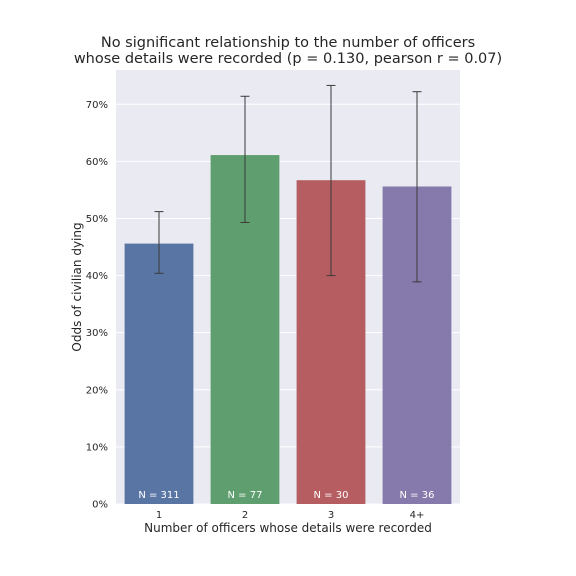  What do you see at coordinates (245, 515) in the screenshot?
I see `x-tick-label: 2` at bounding box center [245, 515].